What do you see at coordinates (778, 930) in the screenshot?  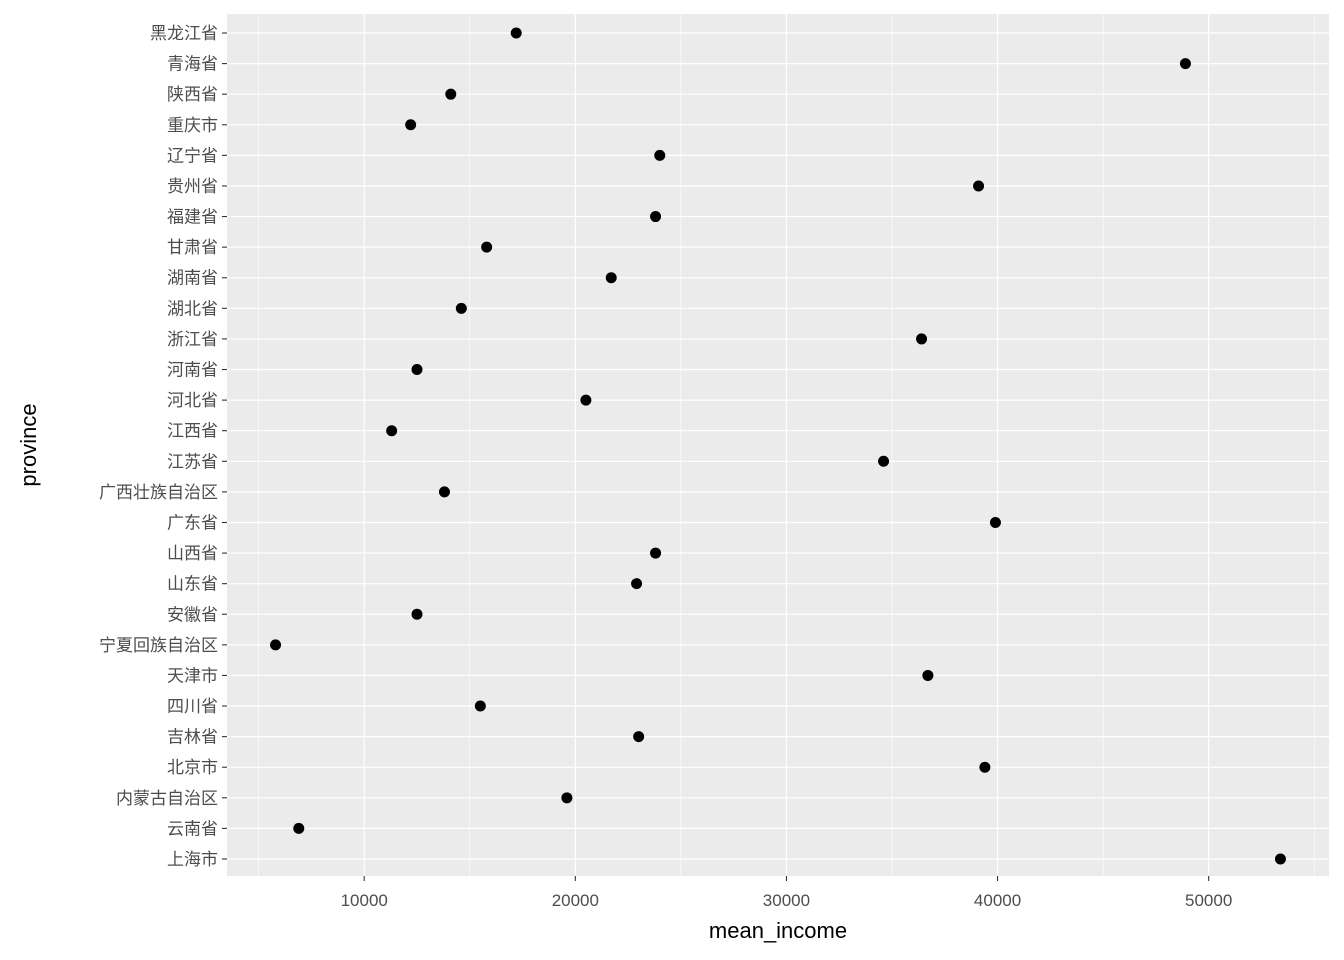 I see `x-axis-title: mean_income` at bounding box center [778, 930].